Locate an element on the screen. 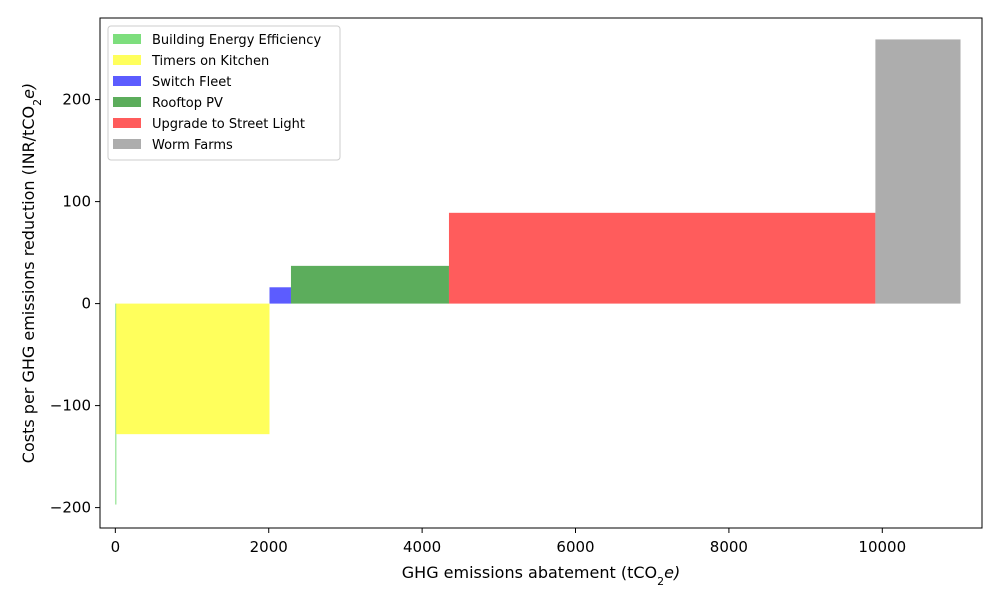  x-tick-label: 0 is located at coordinates (116, 547).